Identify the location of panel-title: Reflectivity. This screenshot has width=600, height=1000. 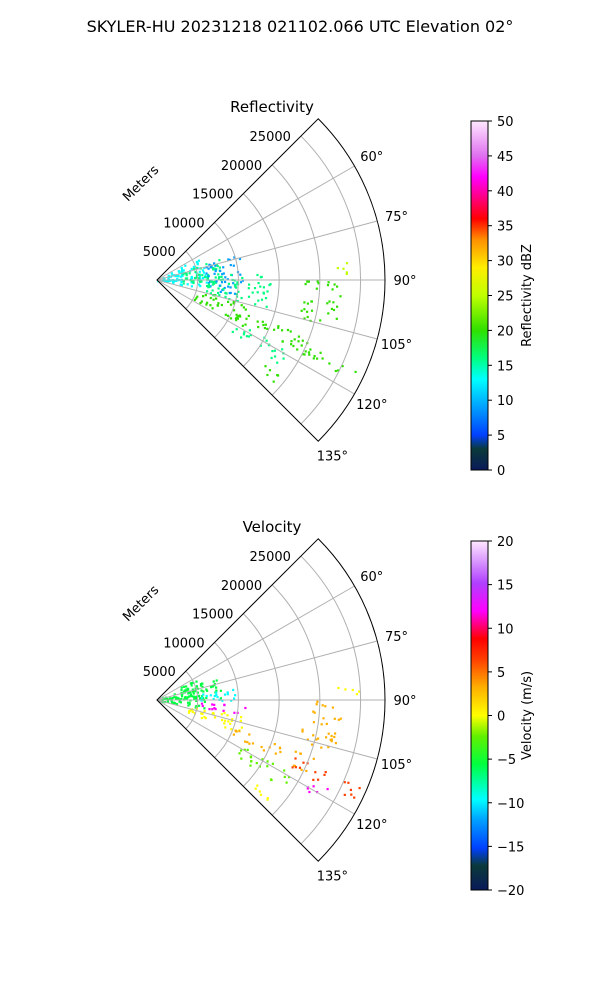
(272, 107).